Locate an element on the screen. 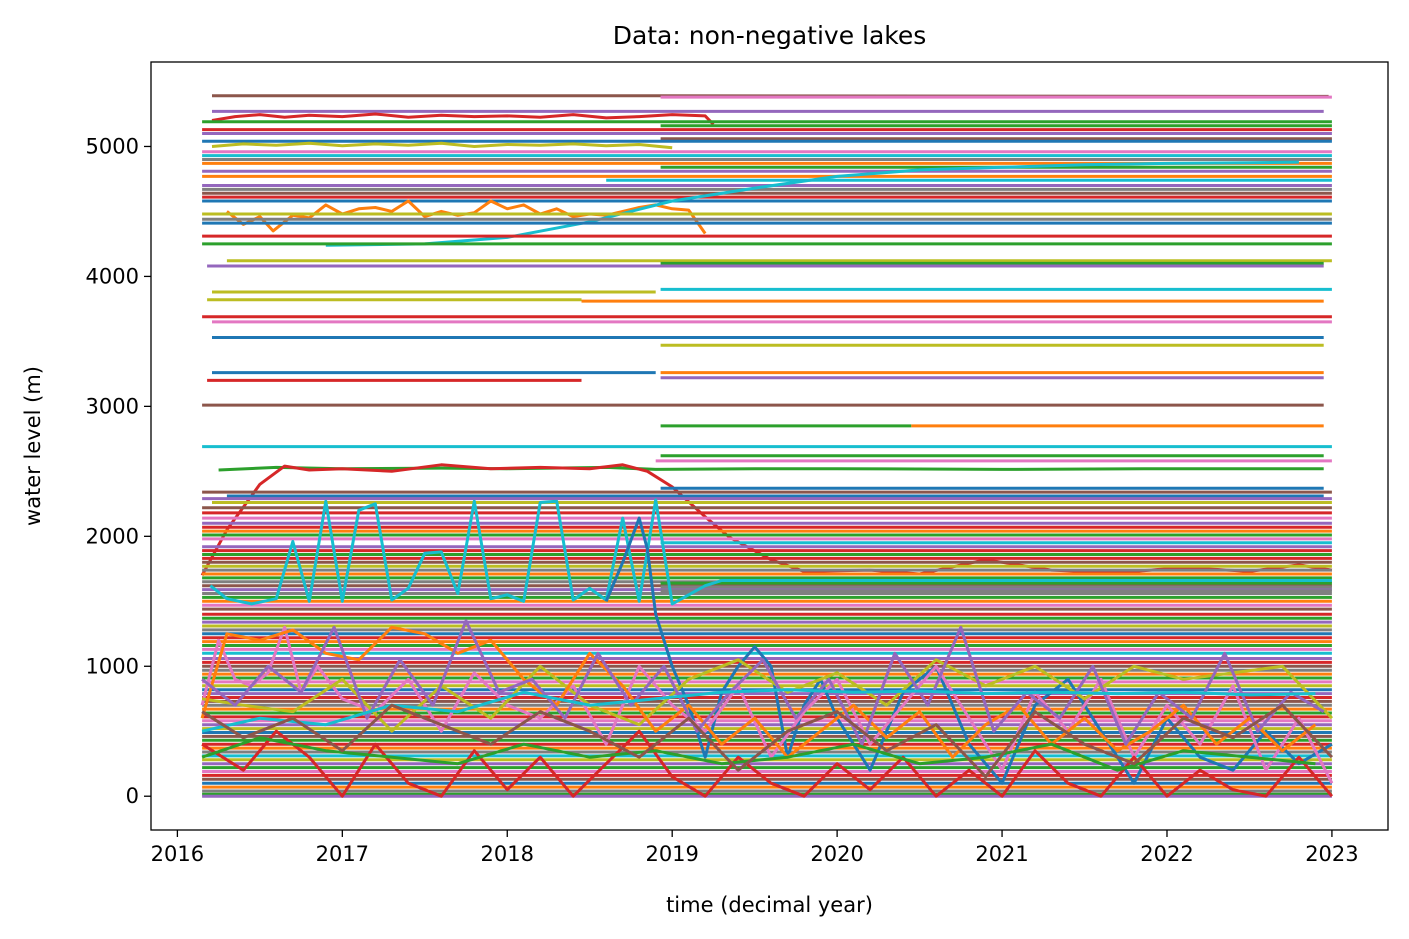  y-tick-label: 4000 is located at coordinates (112, 276).